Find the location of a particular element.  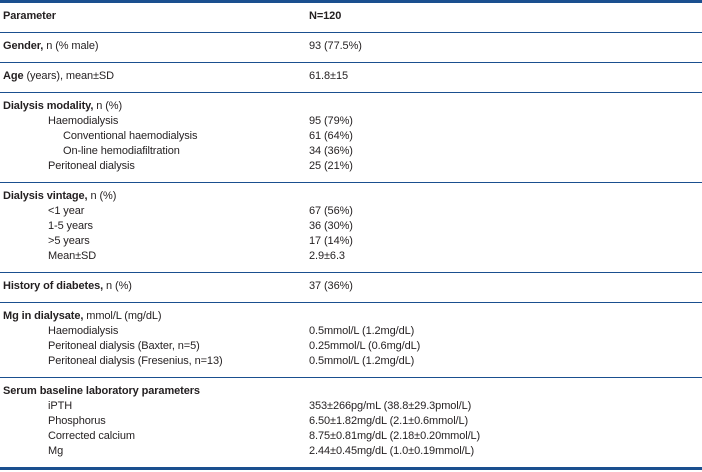

row-label: Phosphorus is located at coordinates (77, 421).